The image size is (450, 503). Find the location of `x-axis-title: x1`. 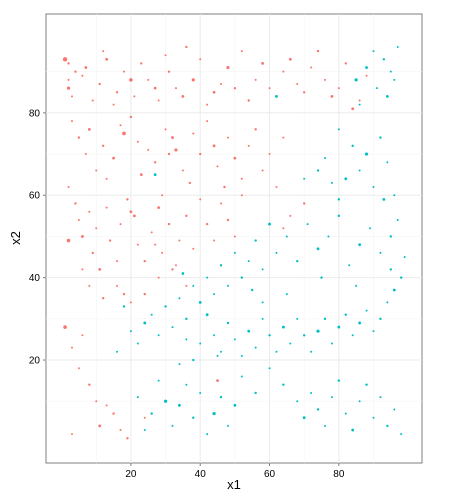

x-axis-title: x1 is located at coordinates (234, 484).